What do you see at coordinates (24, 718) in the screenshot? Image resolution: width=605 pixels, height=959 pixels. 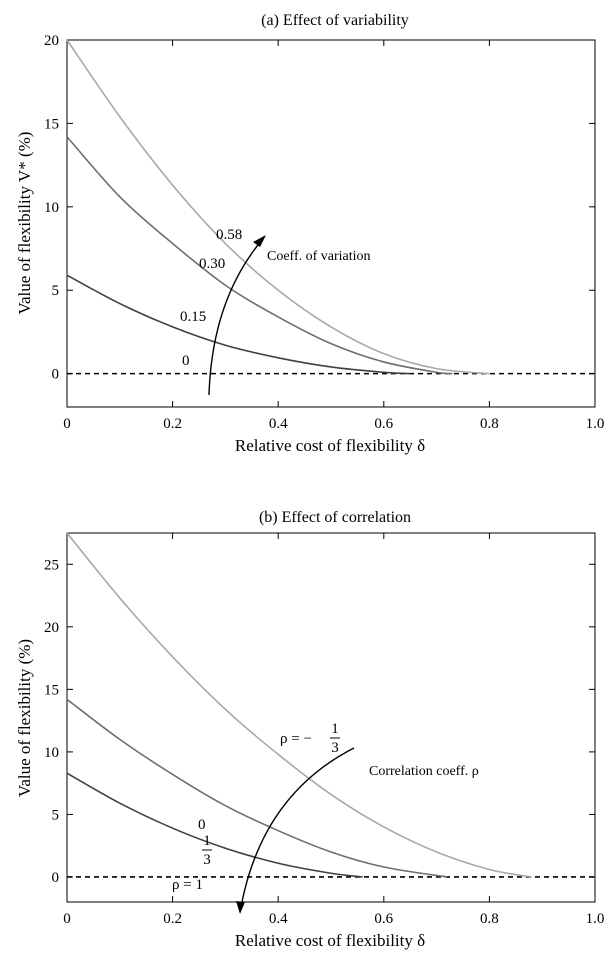 I see `panel-b-y-axis-label: Value of flexibility (%)` at bounding box center [24, 718].